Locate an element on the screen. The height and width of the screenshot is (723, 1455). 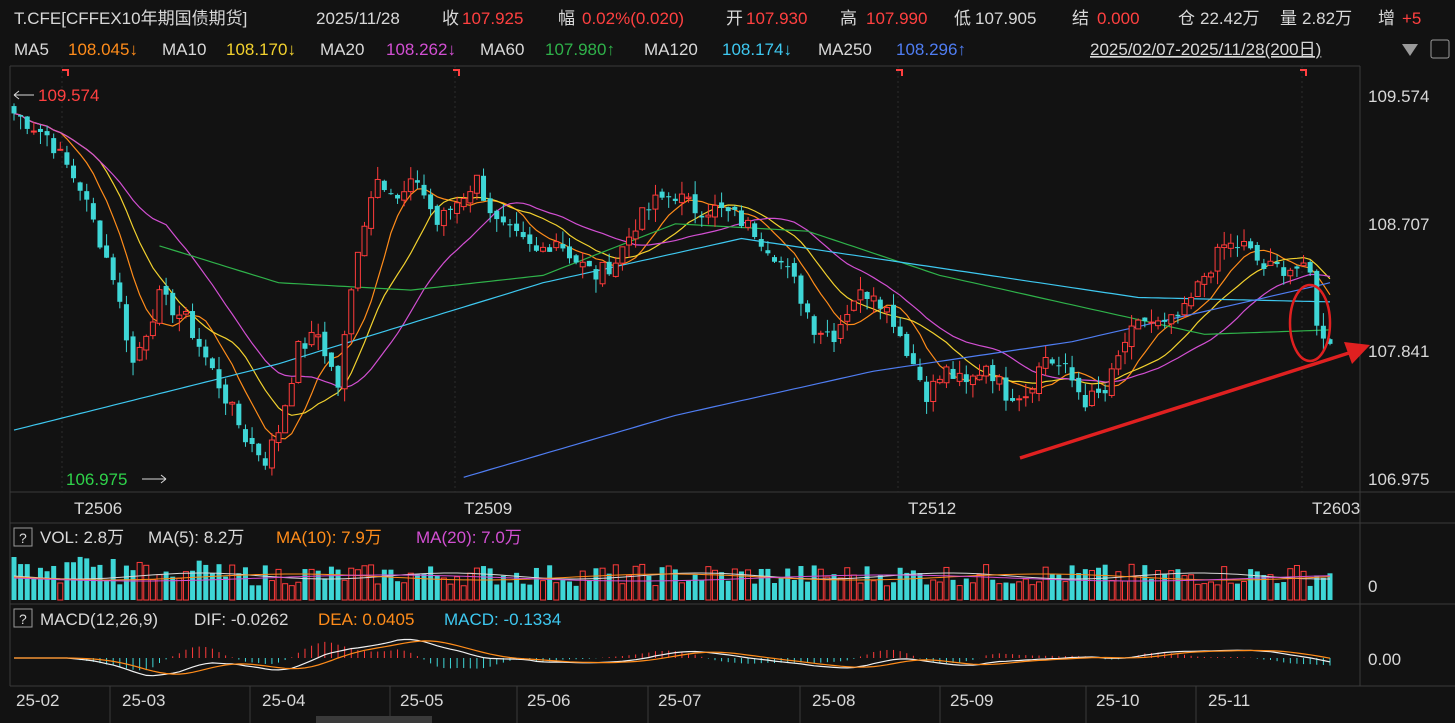
macd-help-glyph: ? is located at coordinates (23, 619).